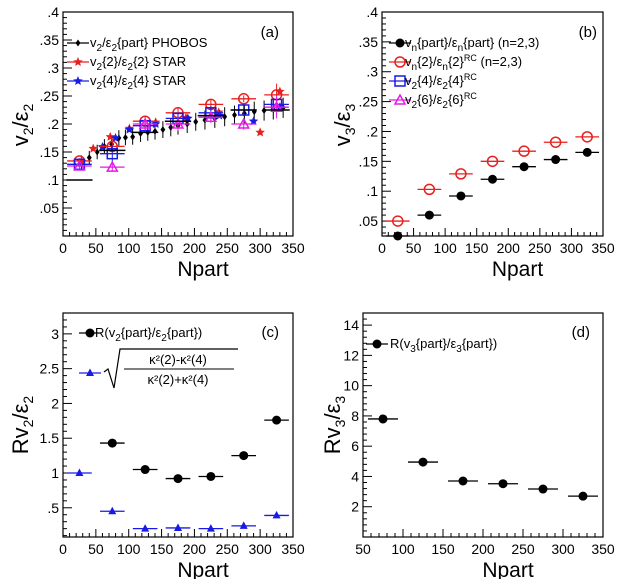  Describe the element at coordinates (63, 248) in the screenshot. I see `x-tick-label: 0` at that location.